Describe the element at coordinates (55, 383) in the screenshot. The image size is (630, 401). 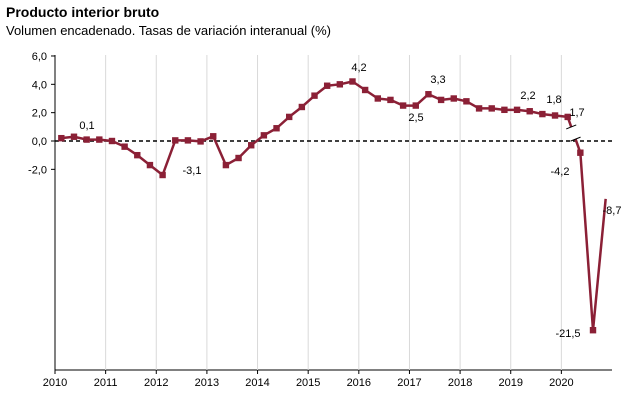
I see `x-tick-label: 2010` at that location.